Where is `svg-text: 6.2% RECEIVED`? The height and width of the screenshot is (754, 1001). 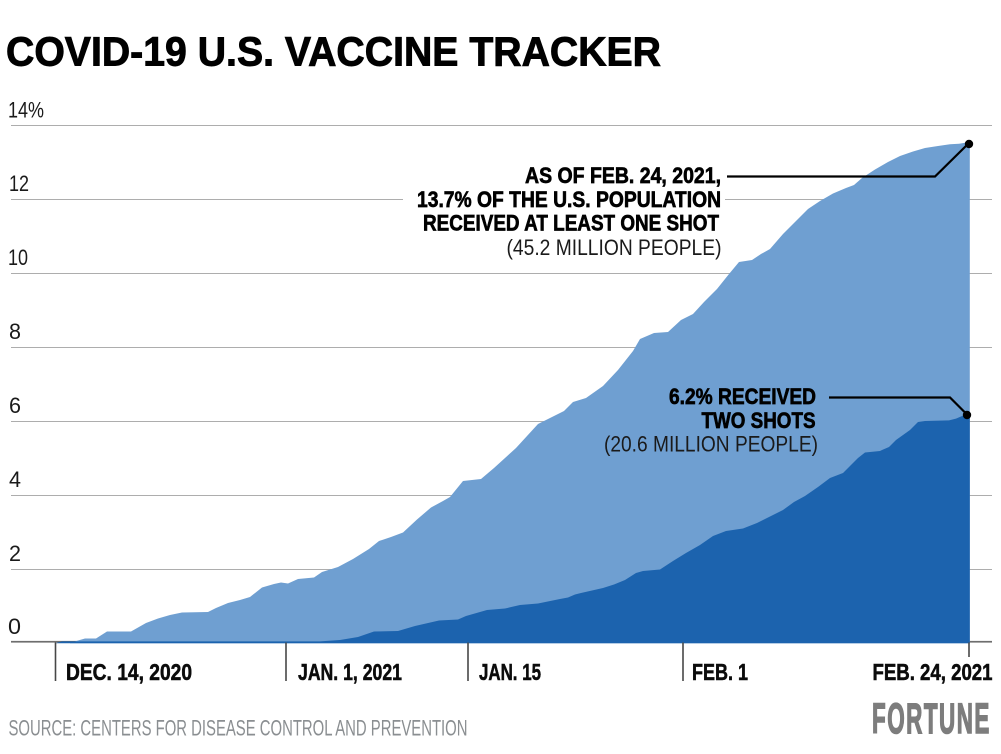
svg-text: 6.2% RECEIVED is located at coordinates (742, 396).